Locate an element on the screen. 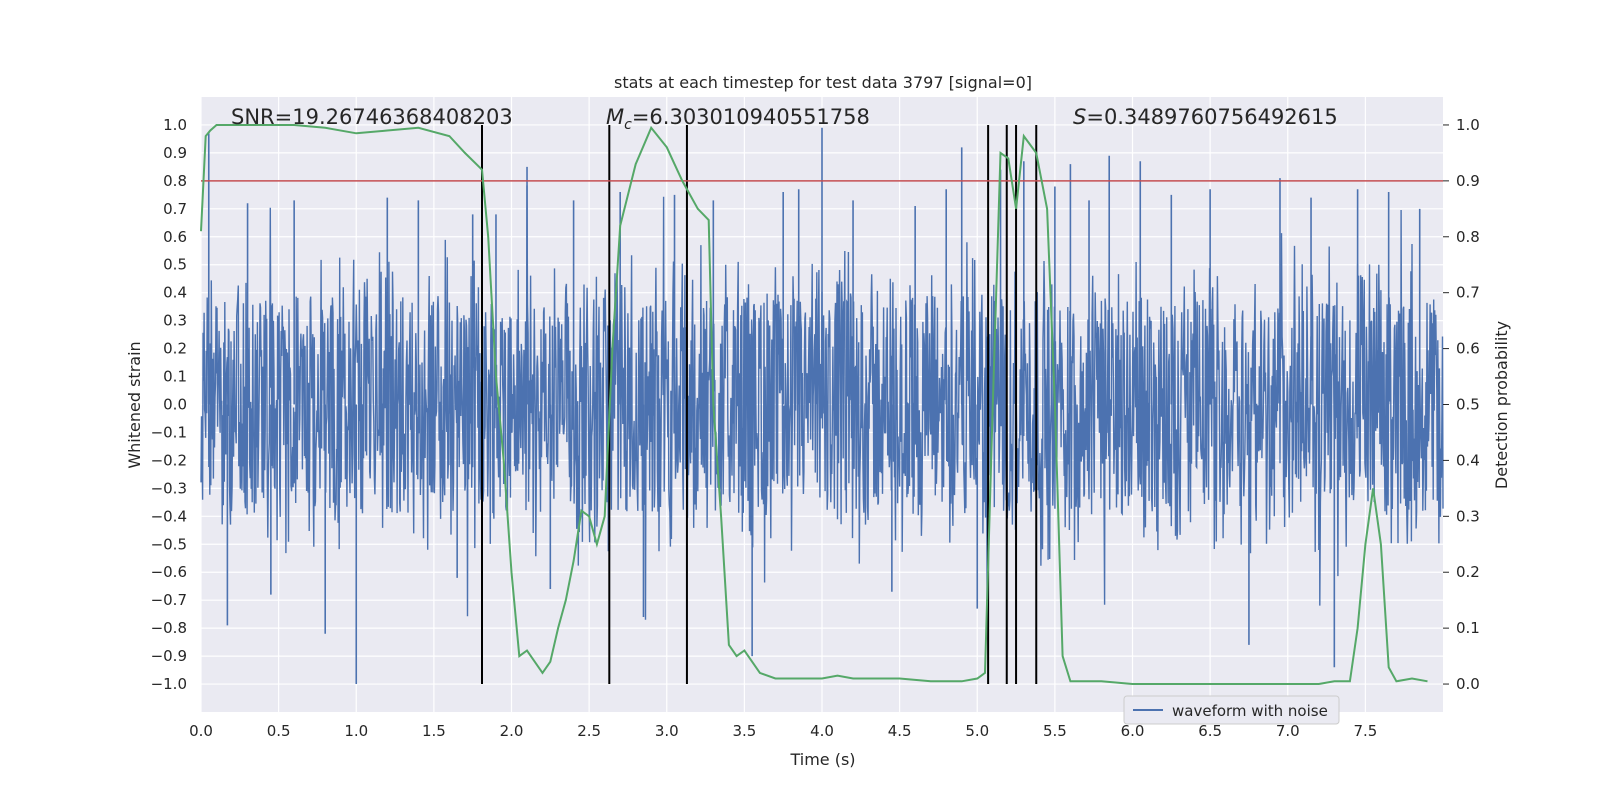 The width and height of the screenshot is (1600, 800). left-y-tick-label: 0.1 is located at coordinates (175, 377).